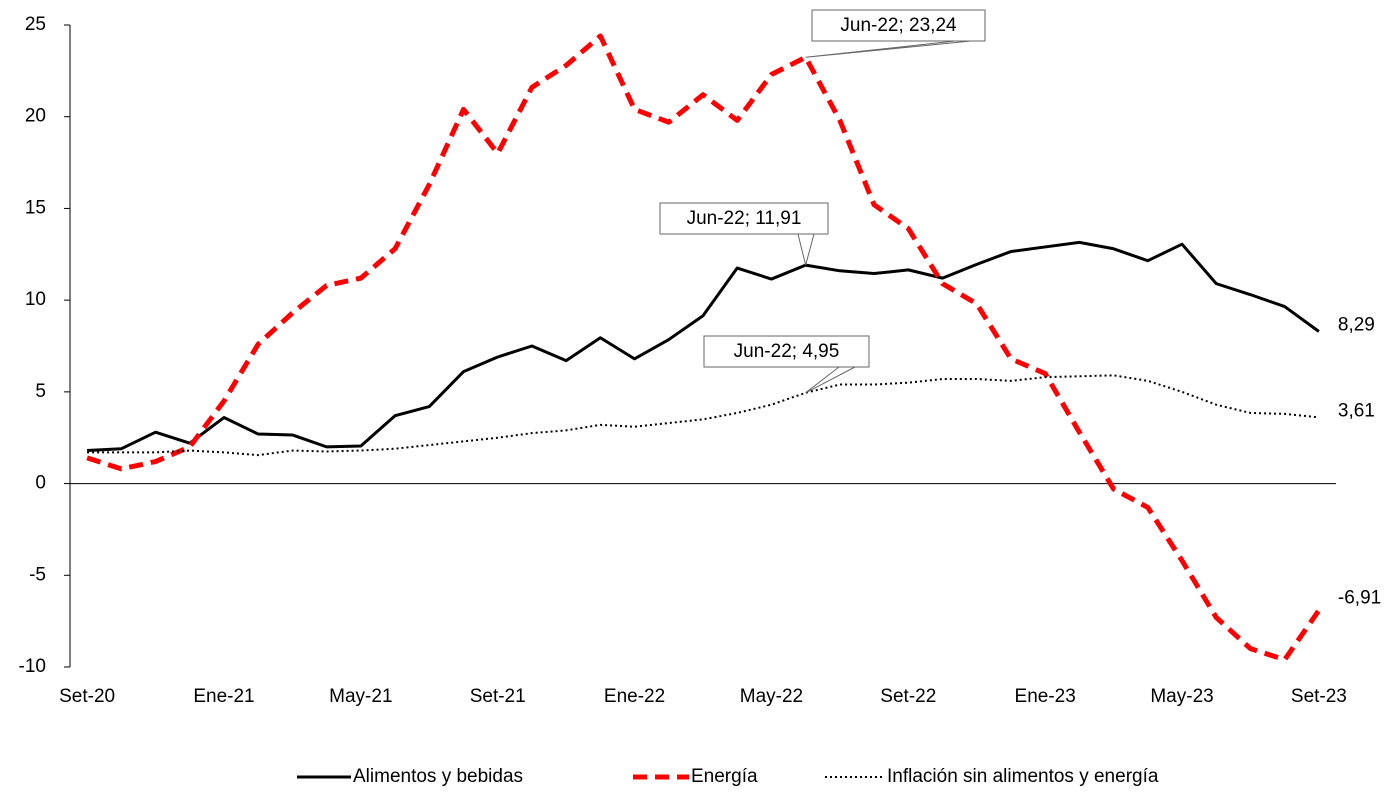  I want to click on legend-label: Inflación sin alimentos y energía, so click(1023, 776).